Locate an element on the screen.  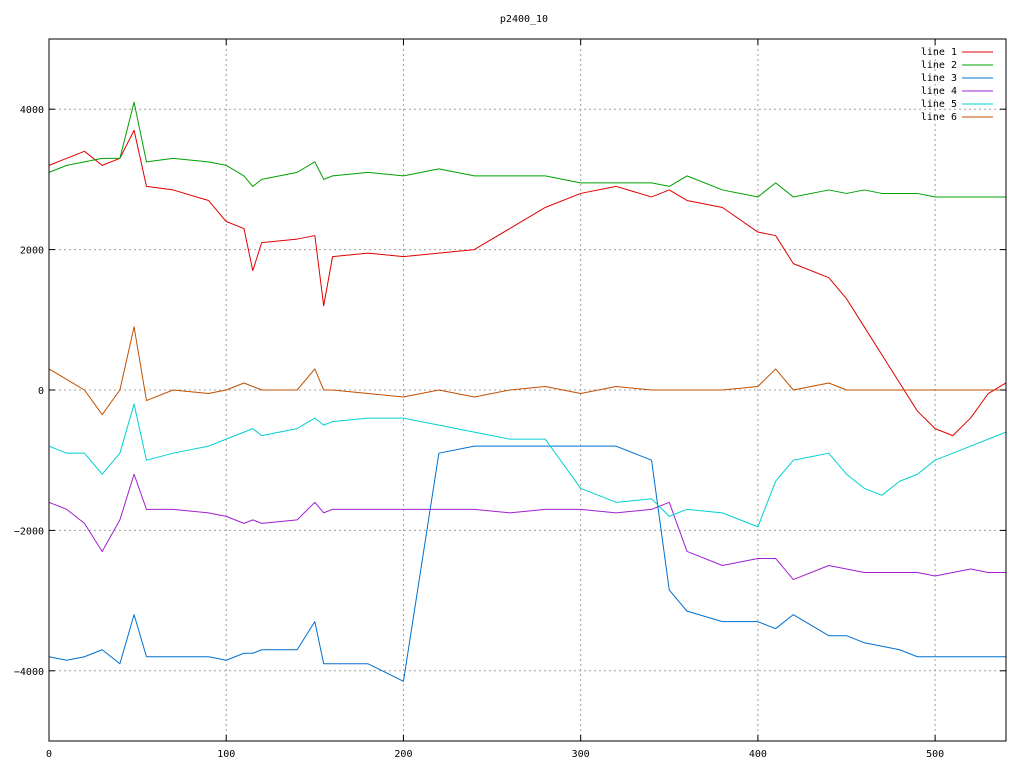
y-tick-label: 4000 is located at coordinates (32, 110).